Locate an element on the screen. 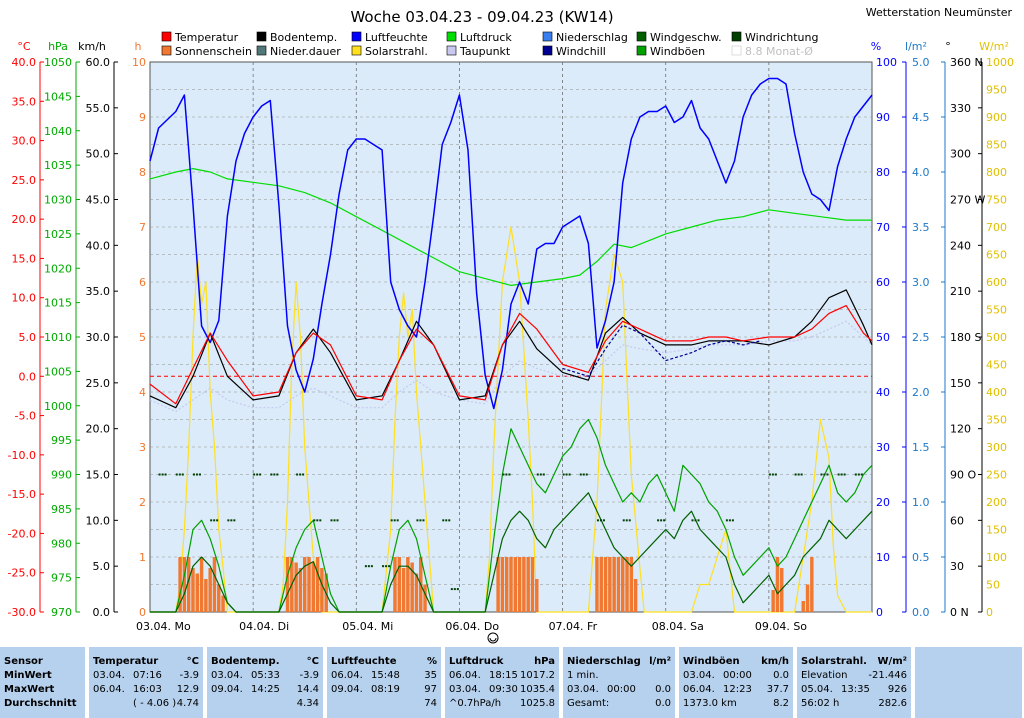 Image resolution: width=1024 pixels, height=718 pixels. series-Luftdruck is located at coordinates (510, 227).